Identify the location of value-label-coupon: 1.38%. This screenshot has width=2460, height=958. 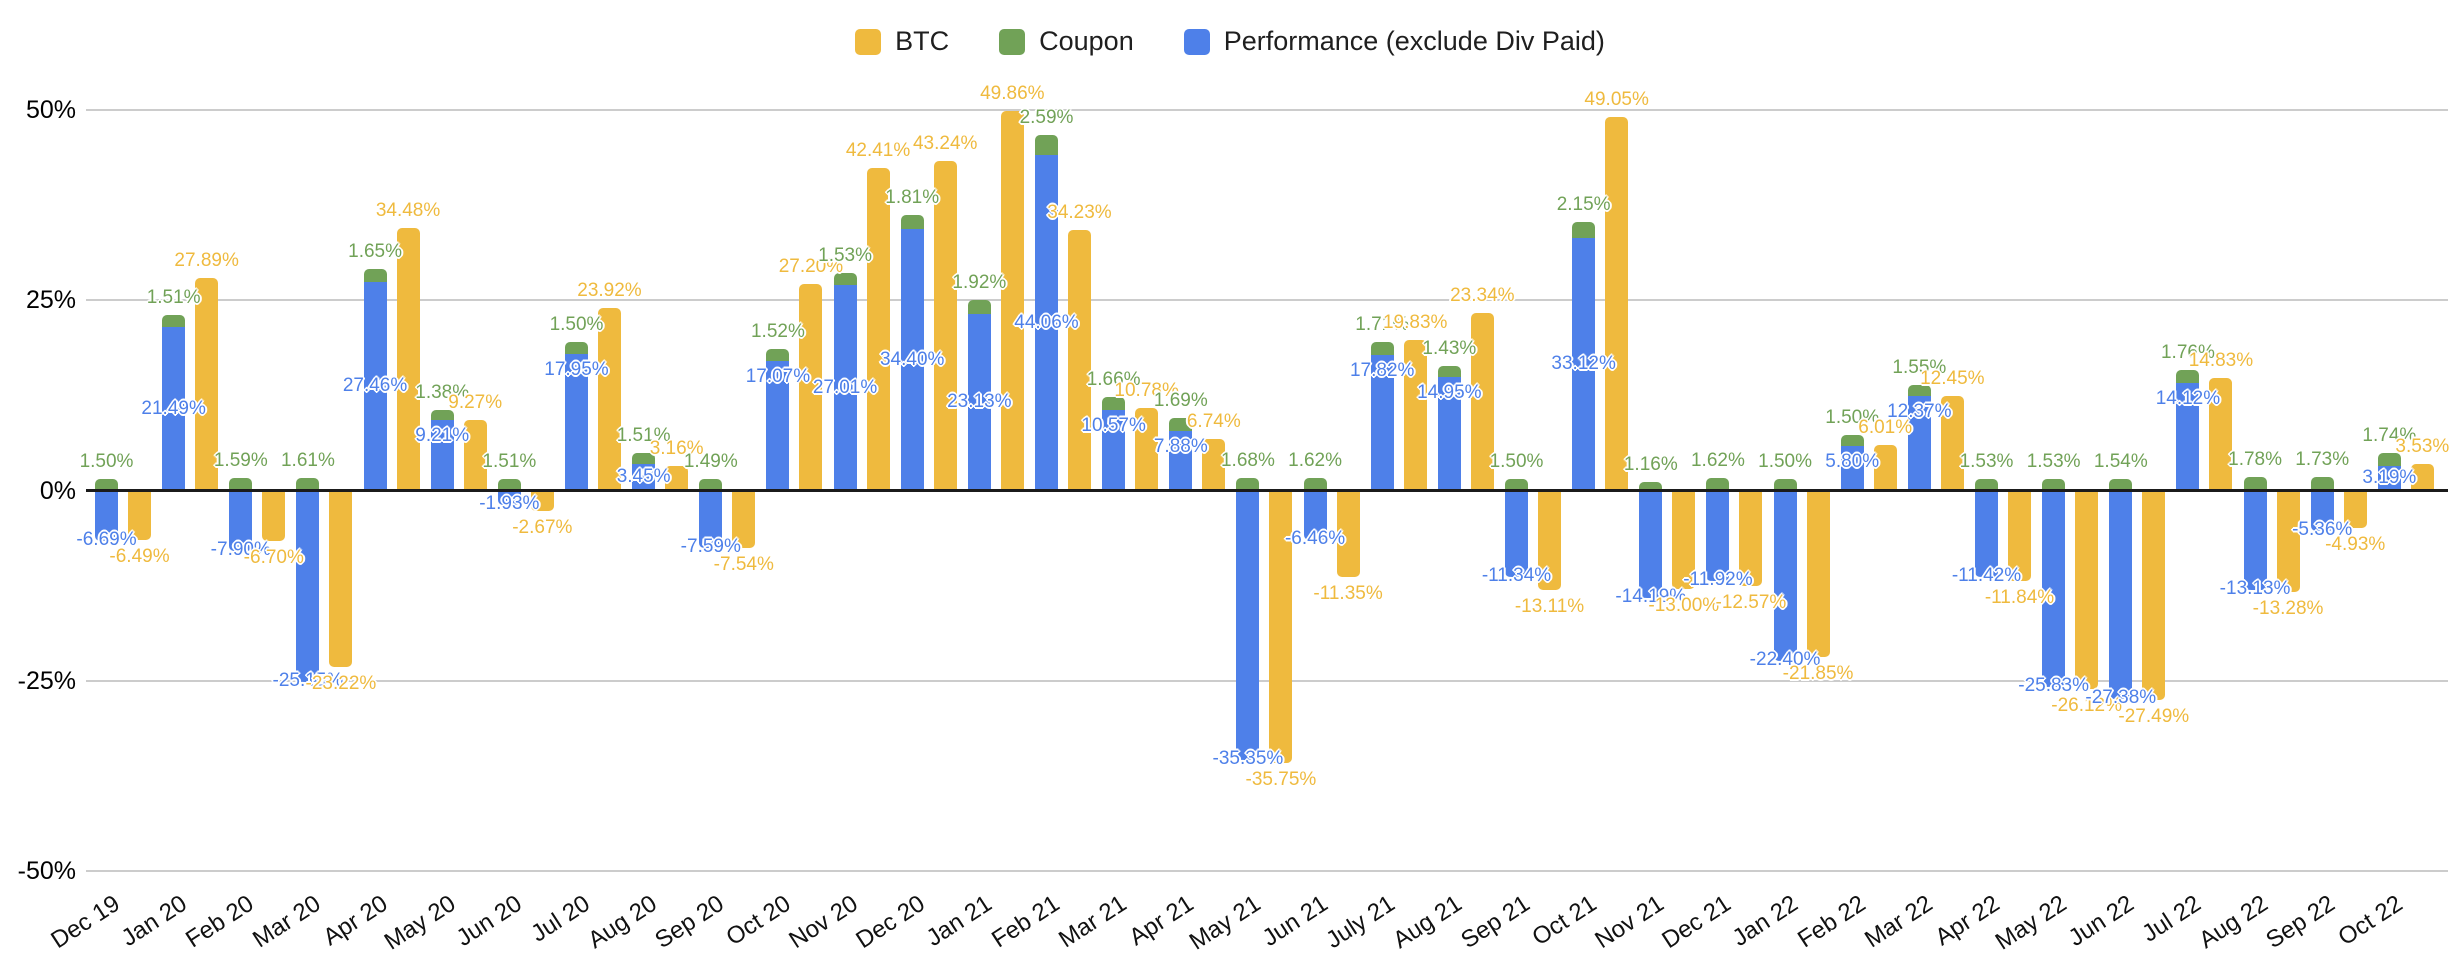
(442, 392).